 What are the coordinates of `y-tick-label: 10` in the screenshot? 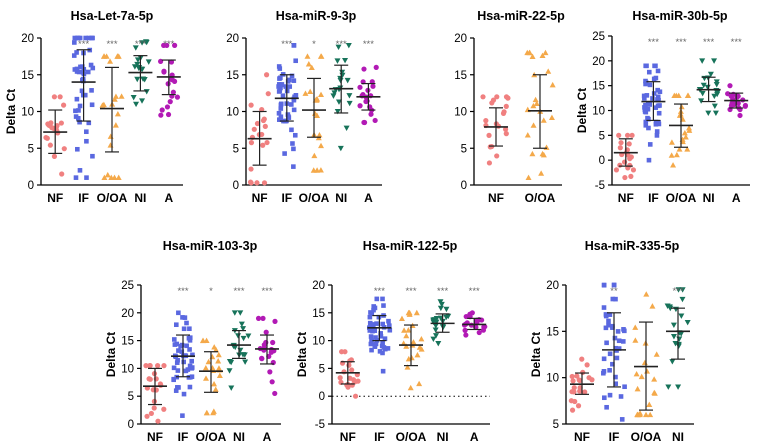 It's located at (232, 113).